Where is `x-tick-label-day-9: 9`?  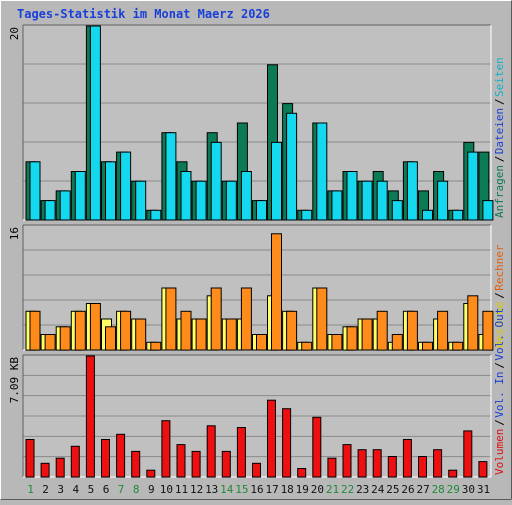 x-tick-label-day-9: 9 is located at coordinates (151, 489).